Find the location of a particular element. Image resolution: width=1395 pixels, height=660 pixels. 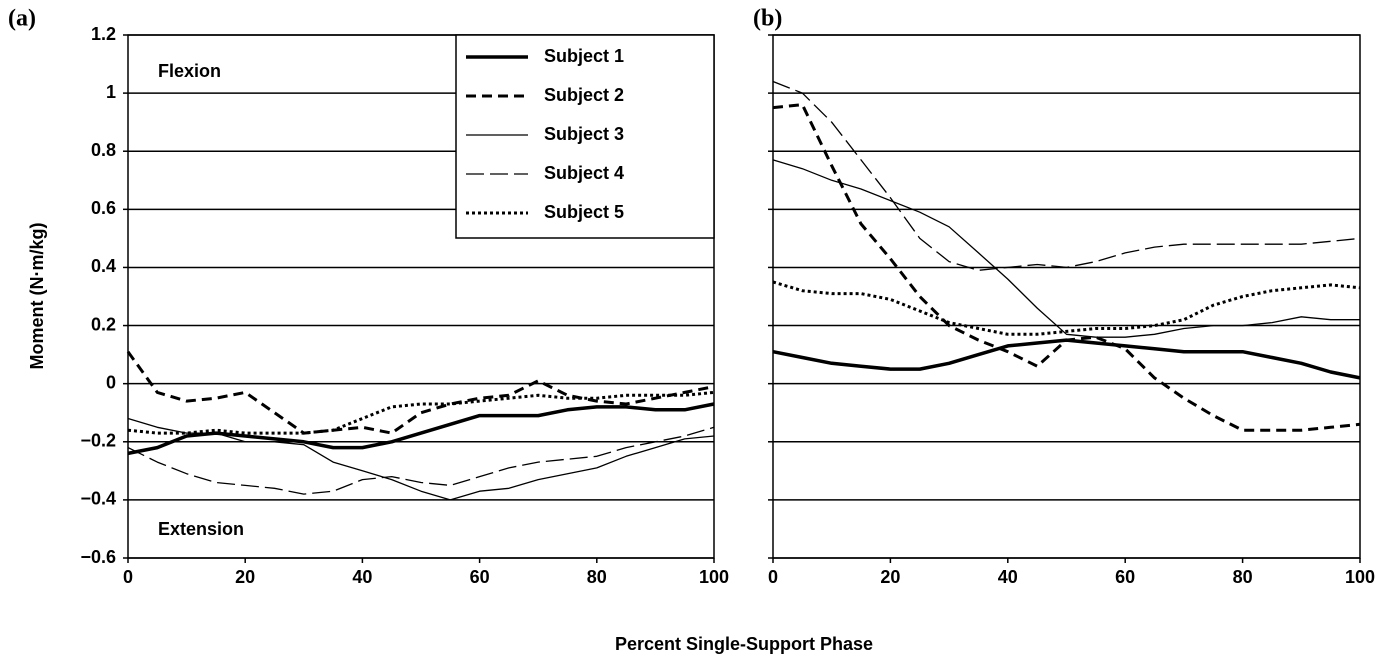

y-tick-label: 0 is located at coordinates (111, 382).